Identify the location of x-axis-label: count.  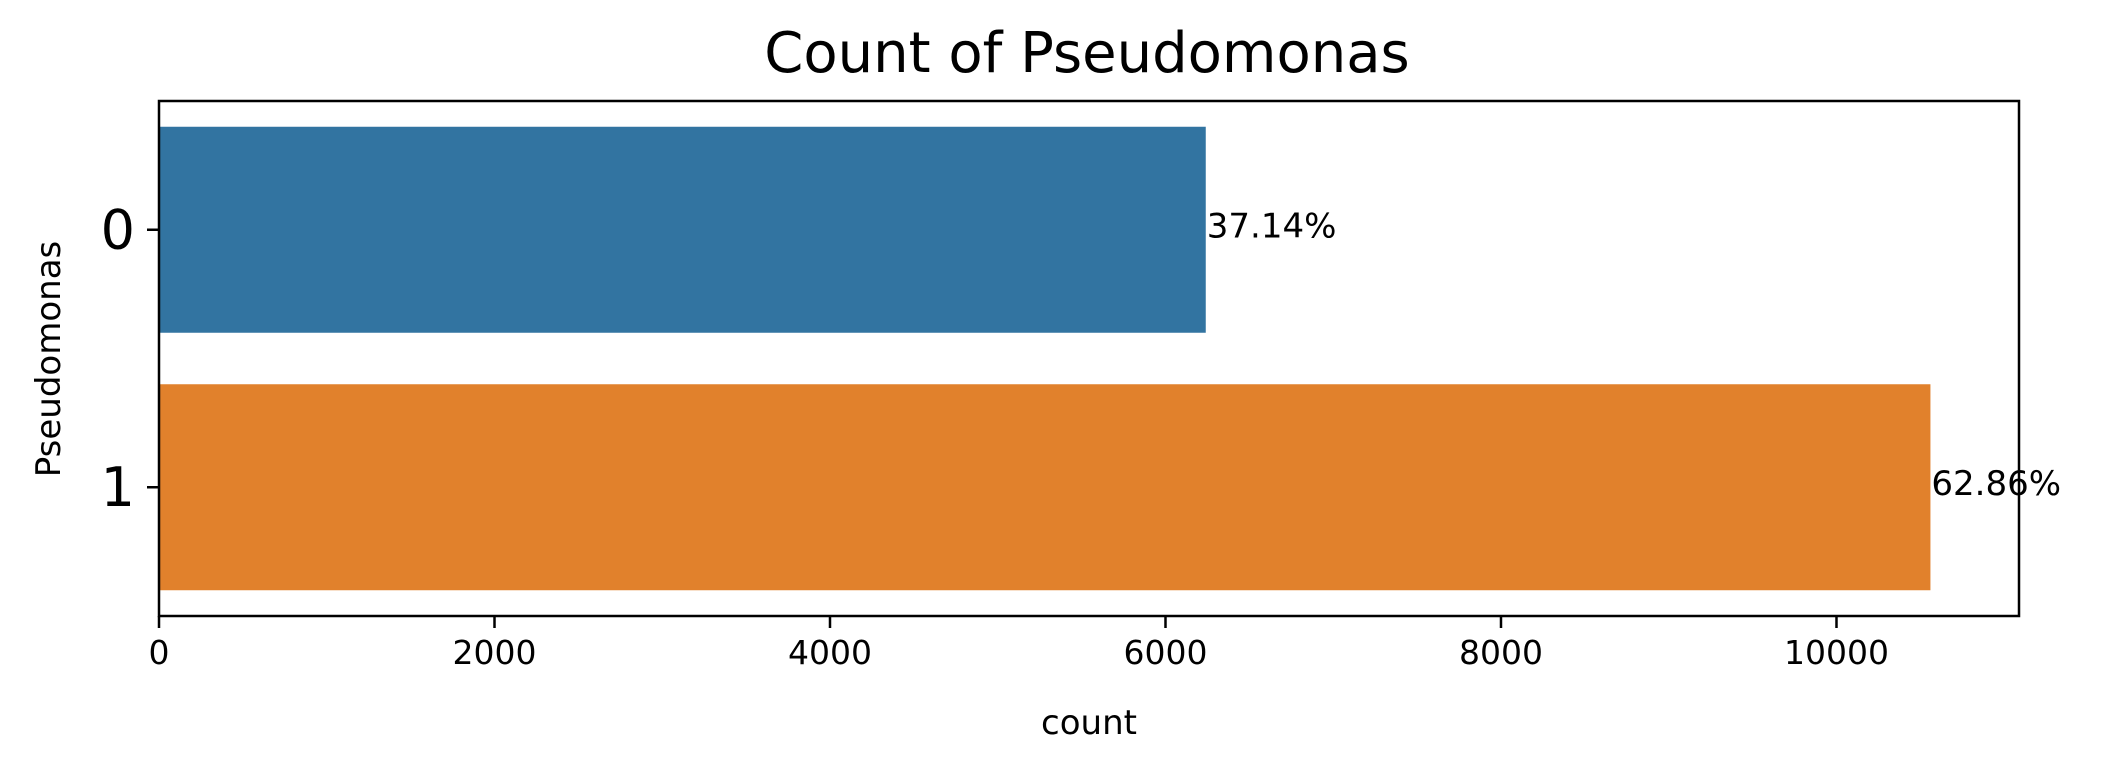
(1089, 723).